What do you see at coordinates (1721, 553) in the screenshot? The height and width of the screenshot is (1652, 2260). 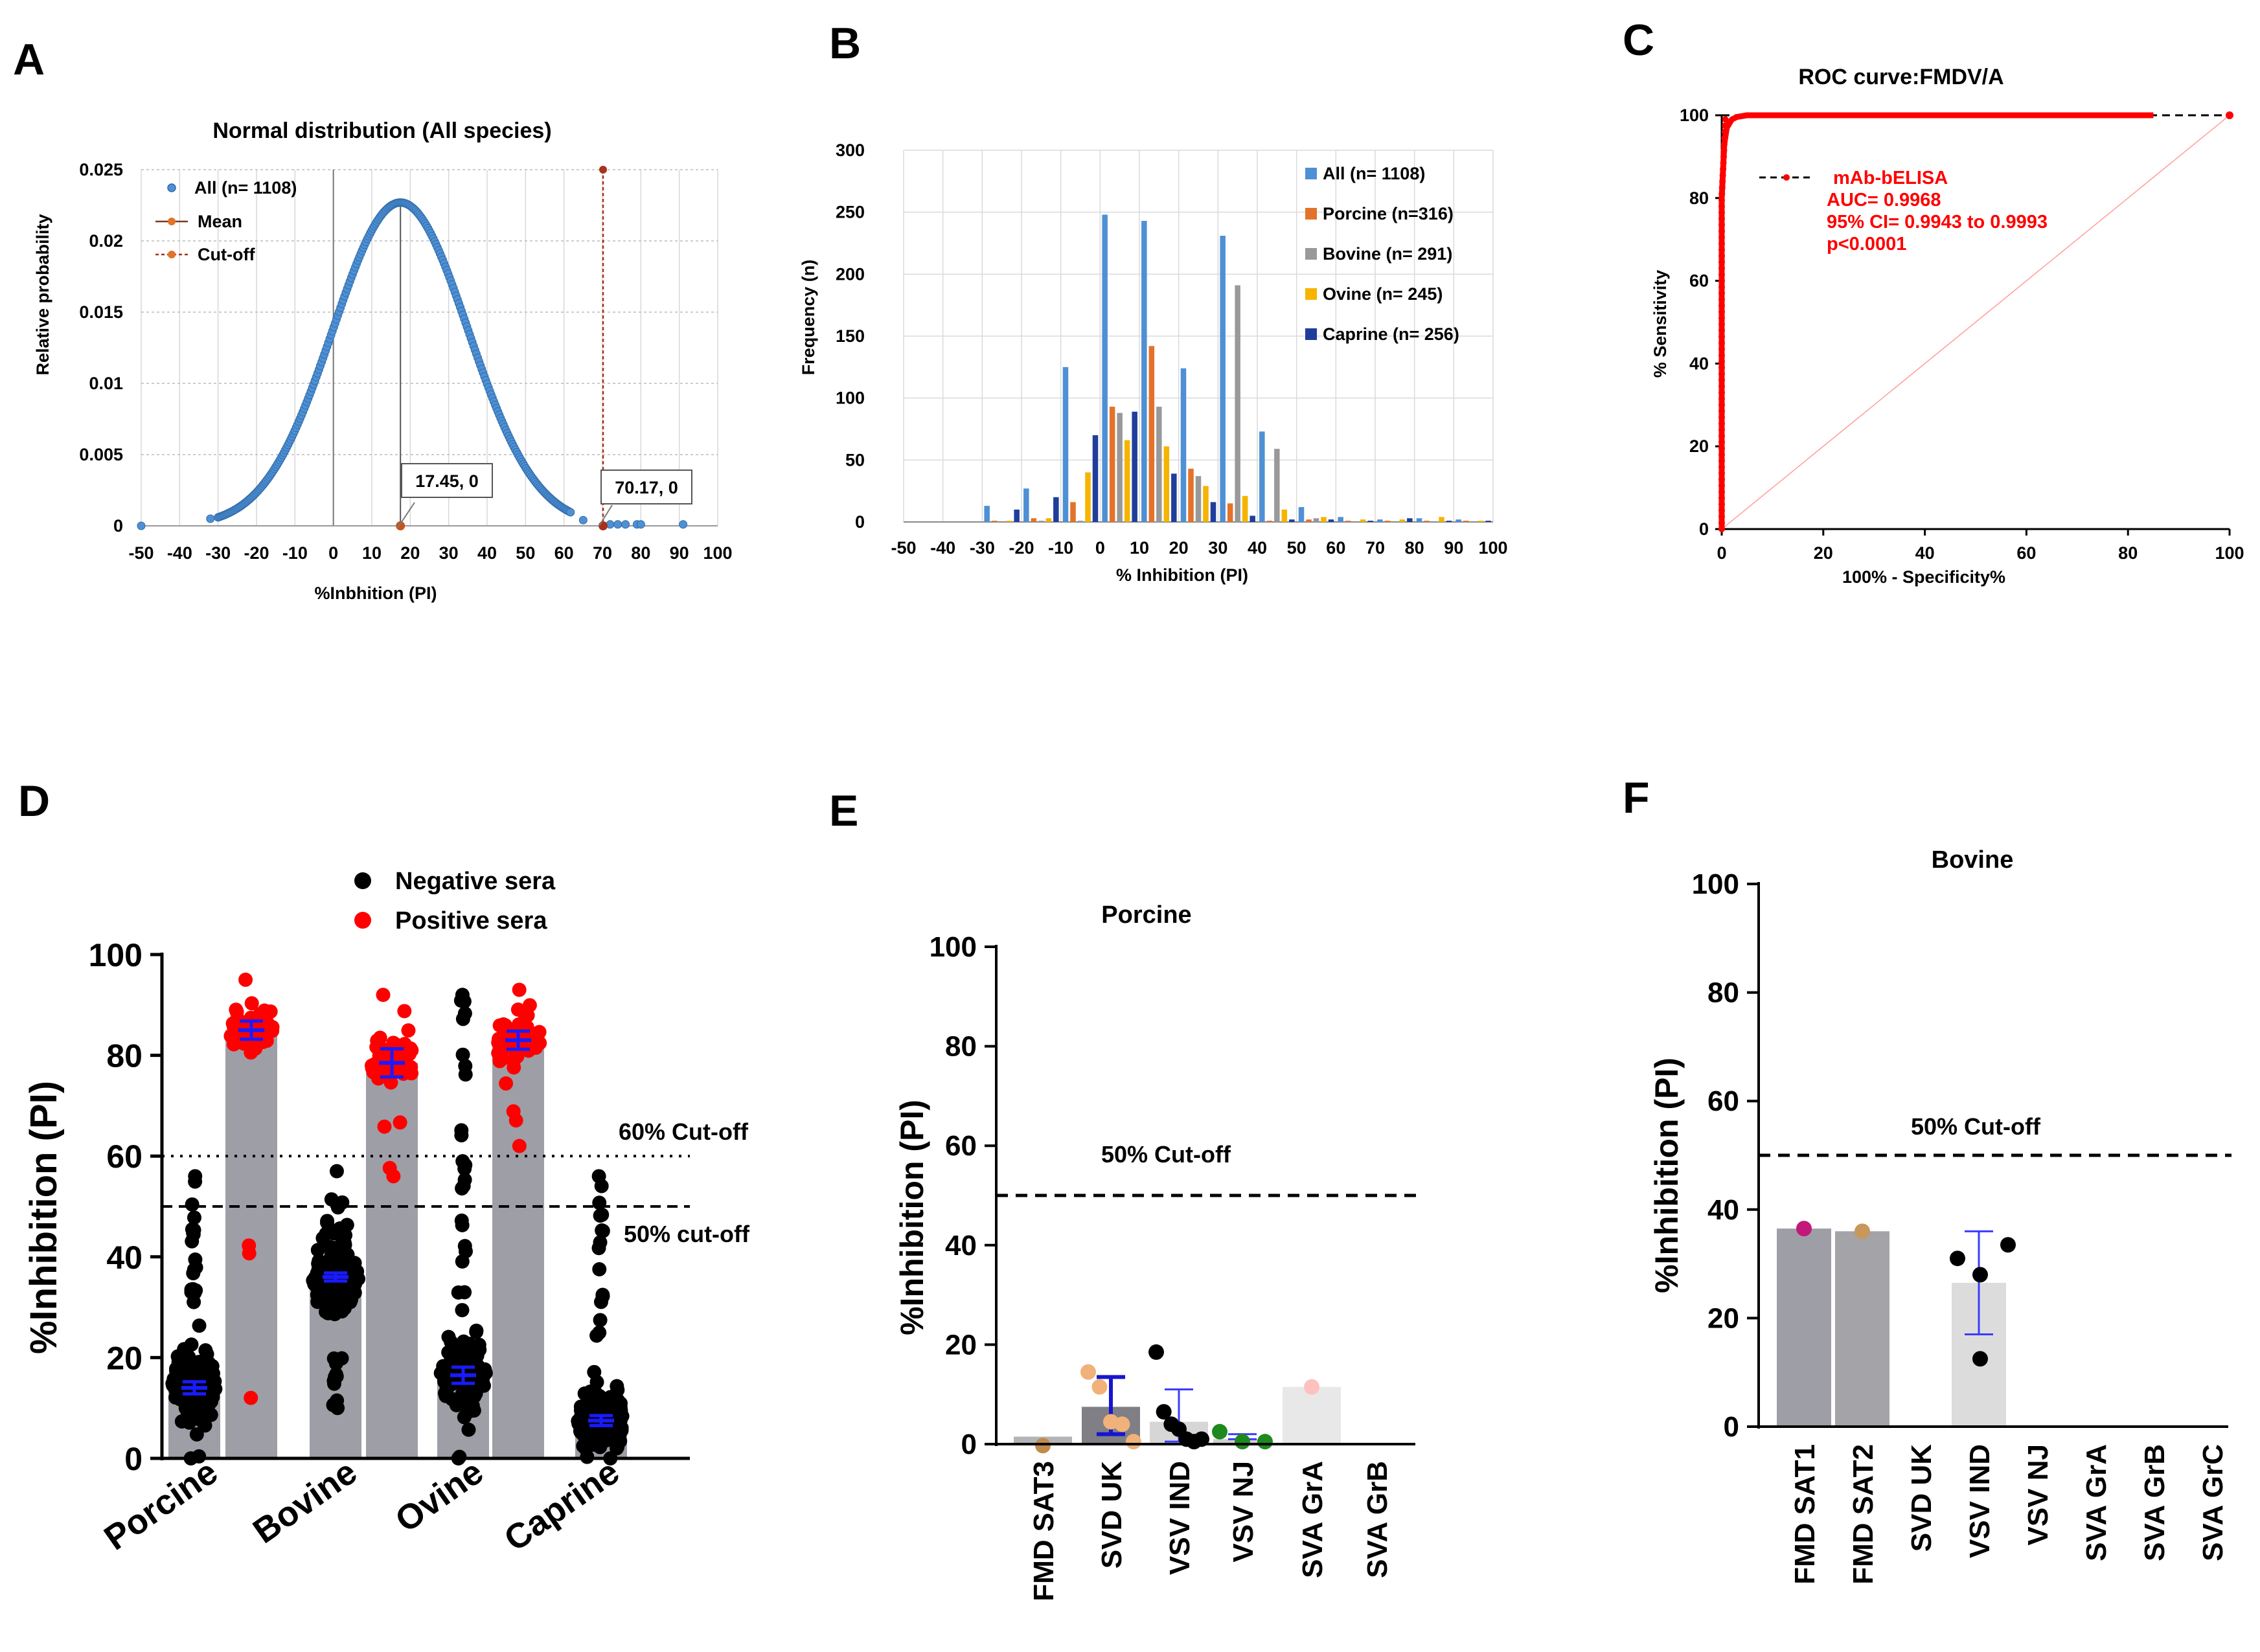 I see `panel-c-x-tick: 0` at bounding box center [1721, 553].